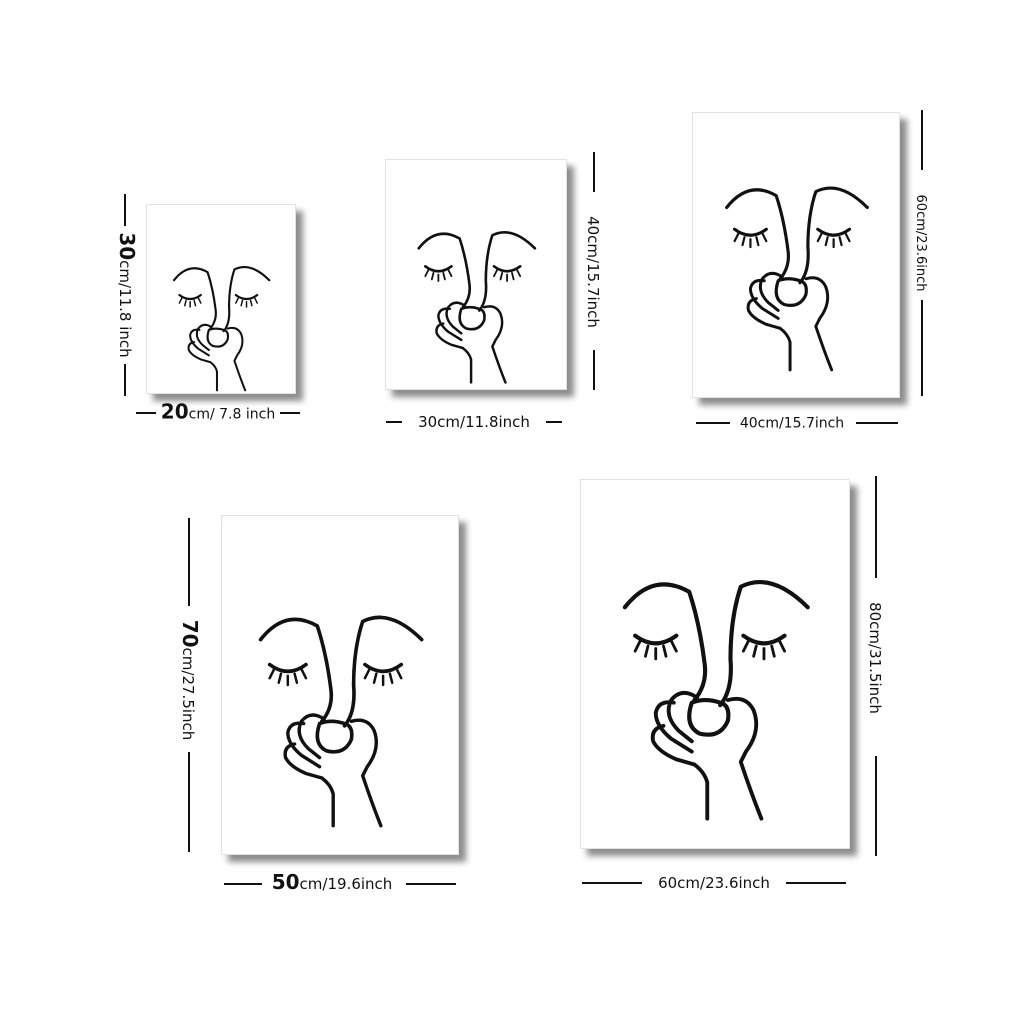 The width and height of the screenshot is (1024, 1024). Describe the element at coordinates (190, 680) in the screenshot. I see `height-label: 70cm/27.5inch` at that location.